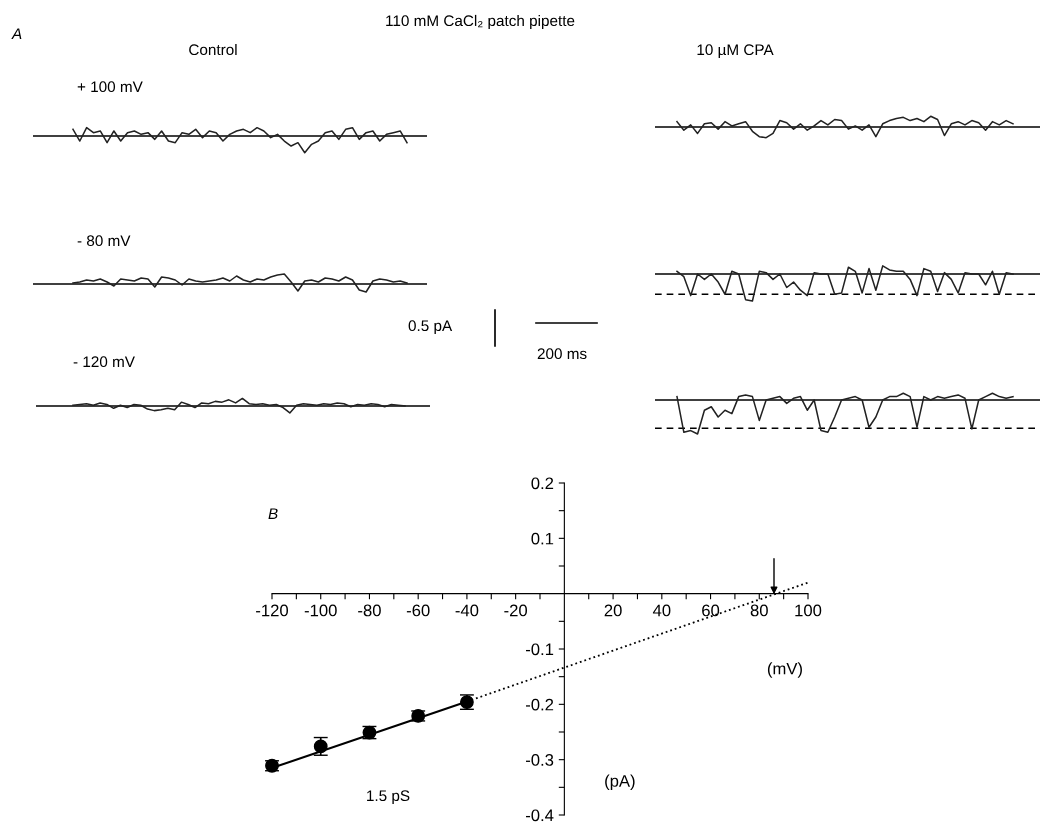 Image resolution: width=1042 pixels, height=827 pixels. I want to click on y-tick-label: 0.1, so click(542, 538).